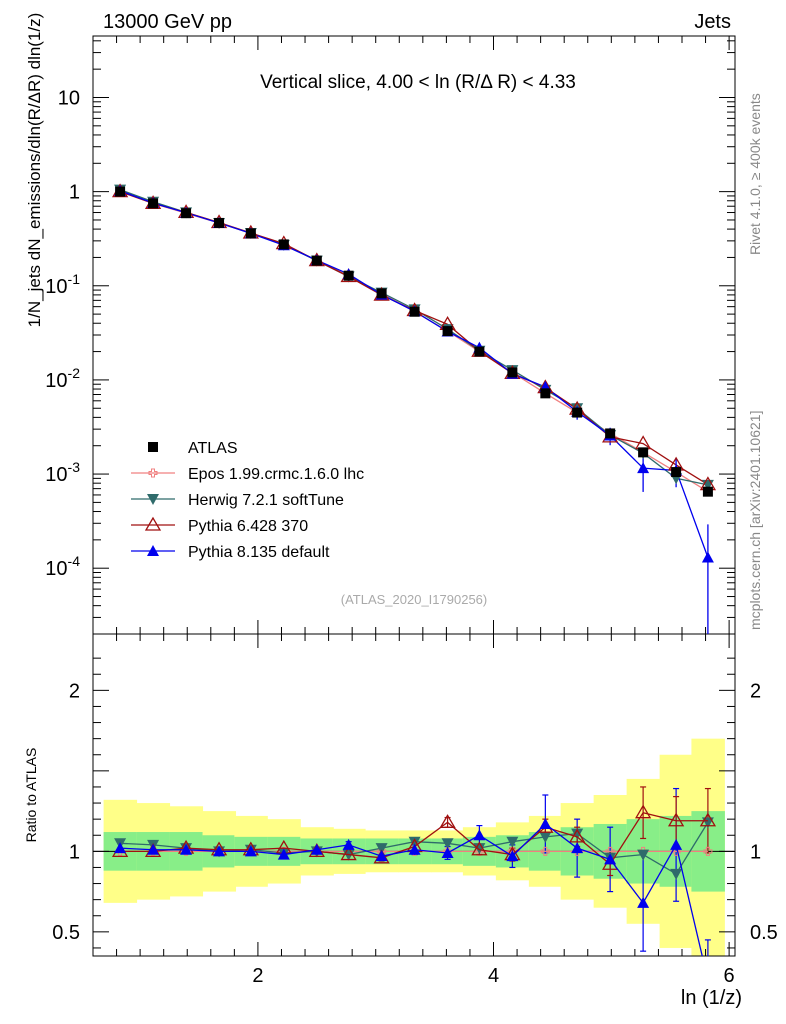 The width and height of the screenshot is (786, 1024). I want to click on legend-label: Herwig 7.2.1 softTune, so click(266, 500).